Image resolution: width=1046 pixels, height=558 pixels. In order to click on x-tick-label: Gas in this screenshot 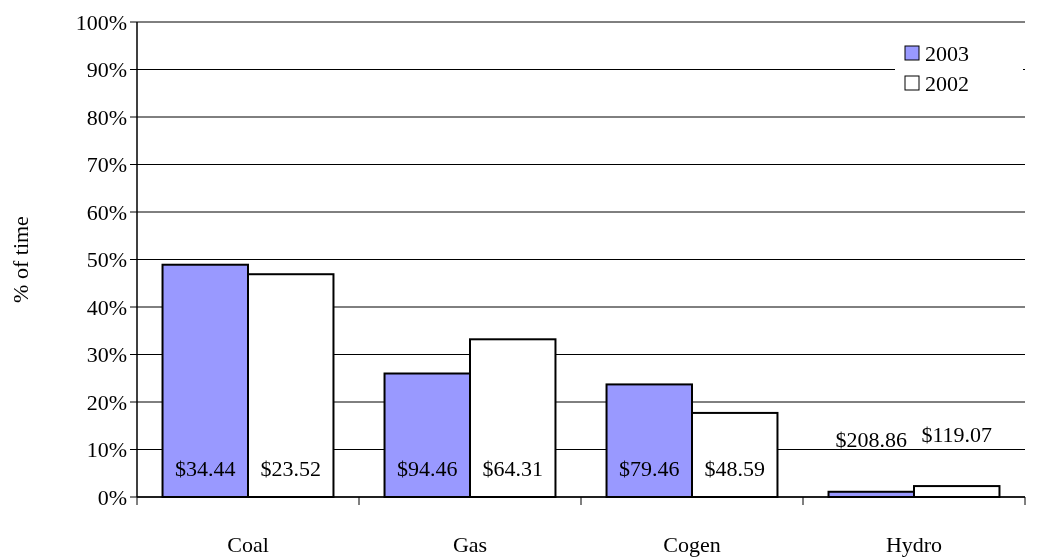, I will do `click(470, 544)`.